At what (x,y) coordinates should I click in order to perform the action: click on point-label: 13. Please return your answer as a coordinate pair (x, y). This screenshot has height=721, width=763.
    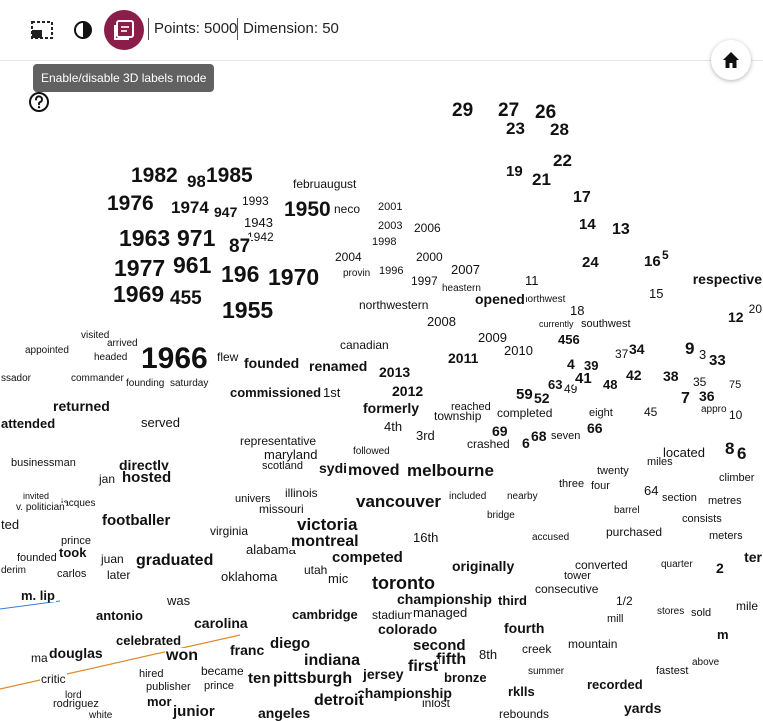
    Looking at the image, I should click on (621, 229).